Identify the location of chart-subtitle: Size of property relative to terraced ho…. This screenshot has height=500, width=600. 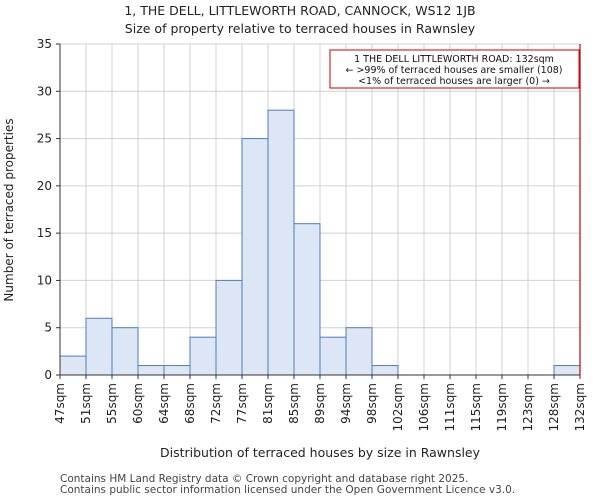
(300, 28).